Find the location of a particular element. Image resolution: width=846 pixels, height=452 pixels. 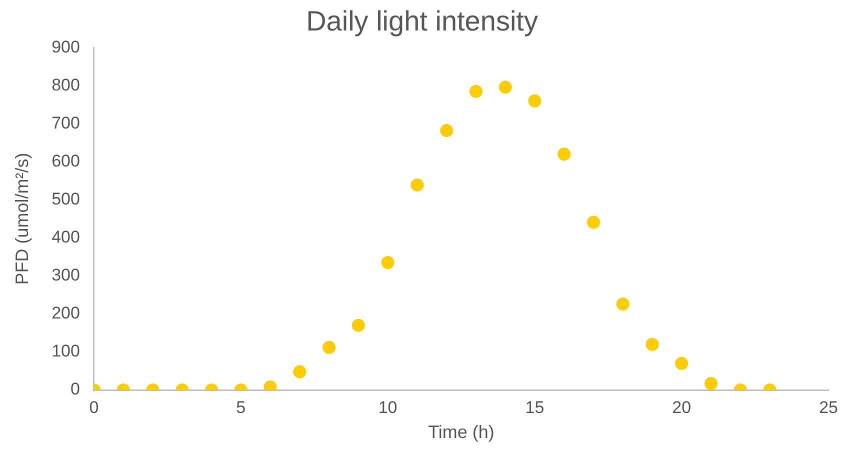

x-tick-label: 25 is located at coordinates (828, 407).